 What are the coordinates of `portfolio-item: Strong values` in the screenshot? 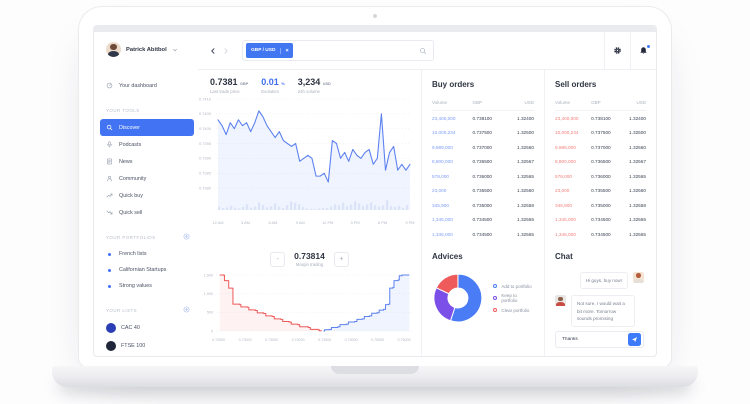 It's located at (152, 286).